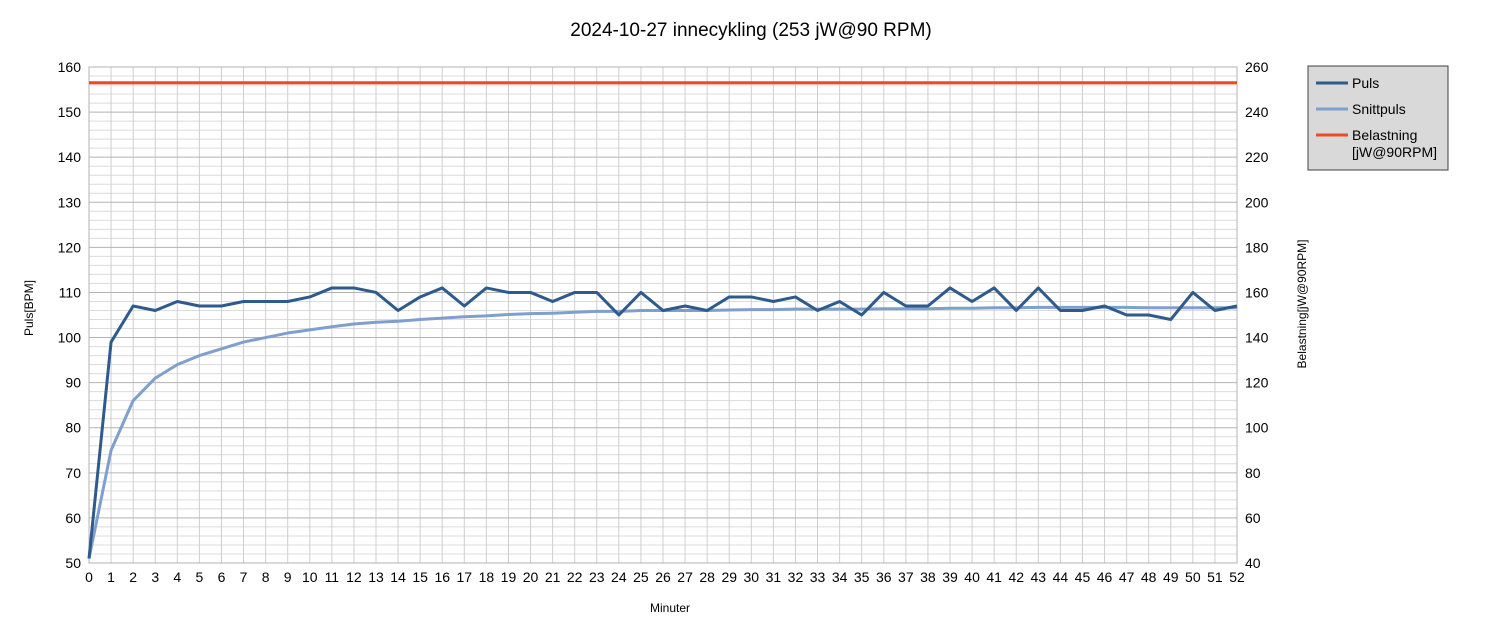  I want to click on y-tick-label: 140, so click(70, 157).